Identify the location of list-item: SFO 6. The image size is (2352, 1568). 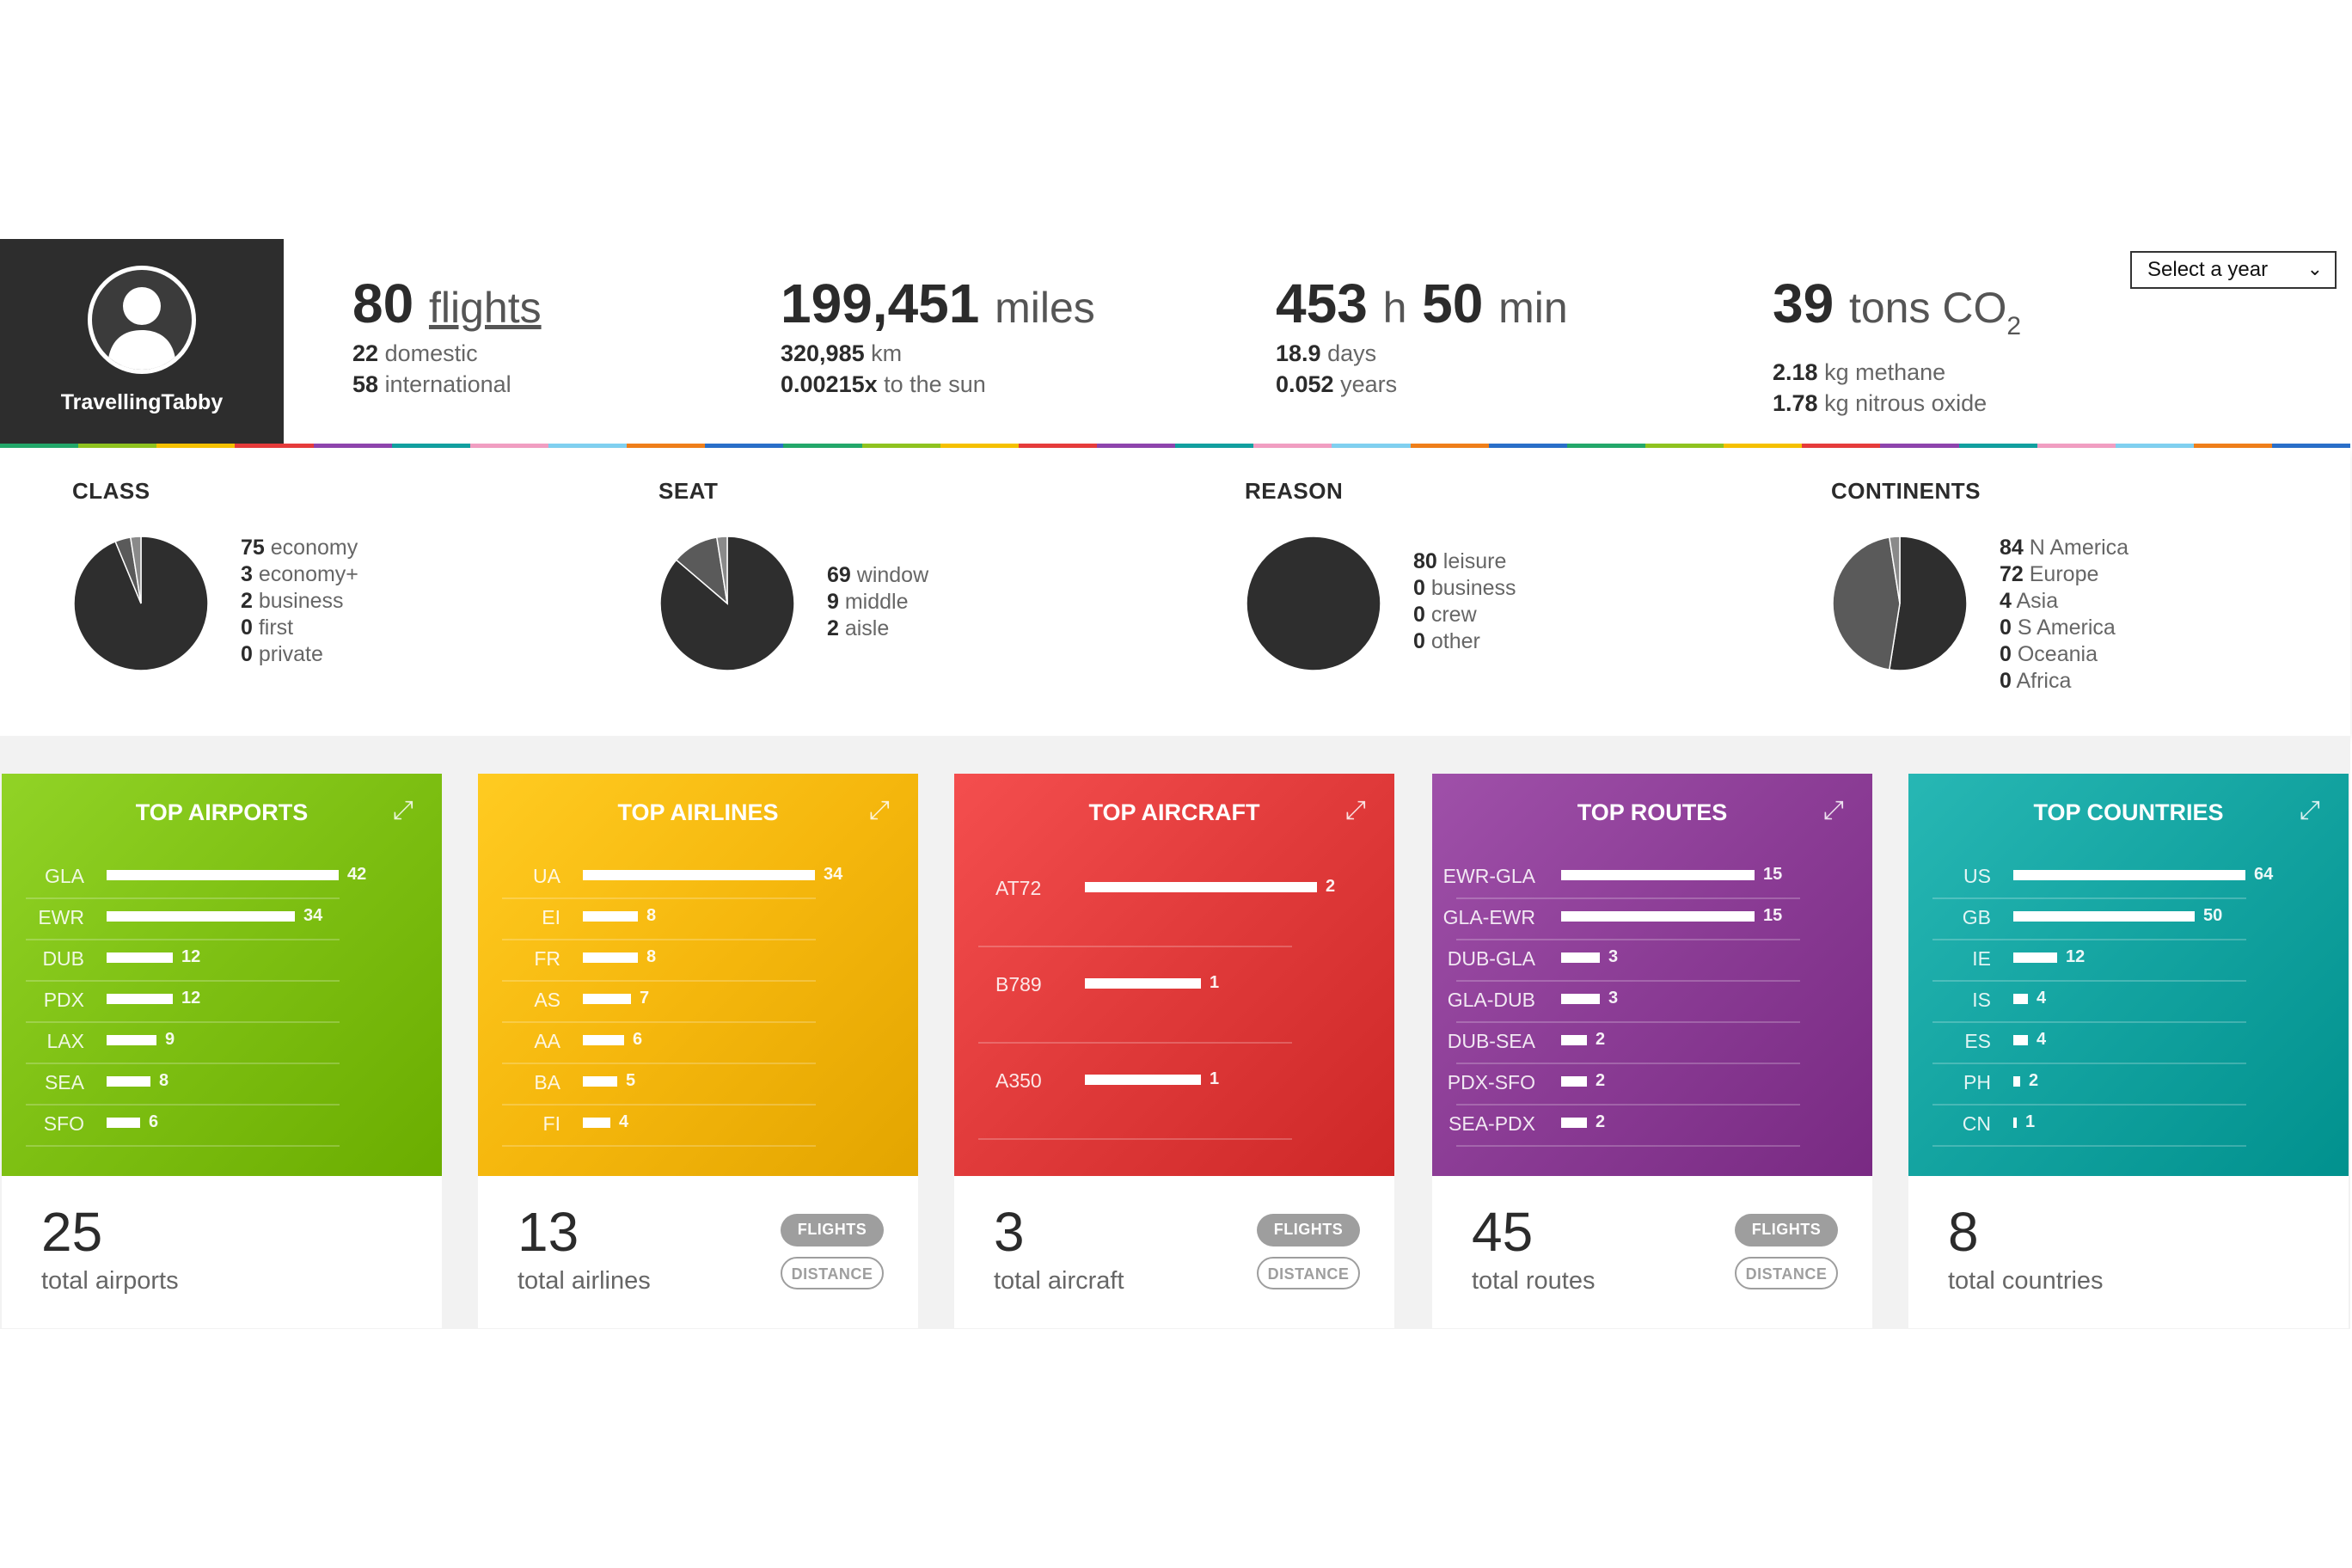
(183, 1126).